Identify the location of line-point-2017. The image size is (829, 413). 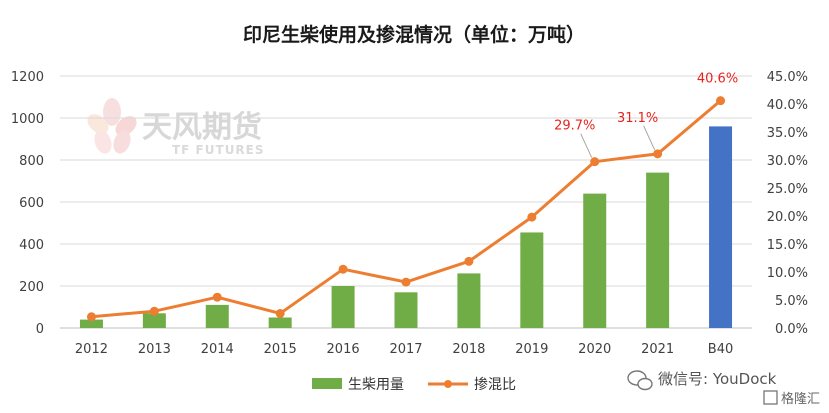
(406, 282).